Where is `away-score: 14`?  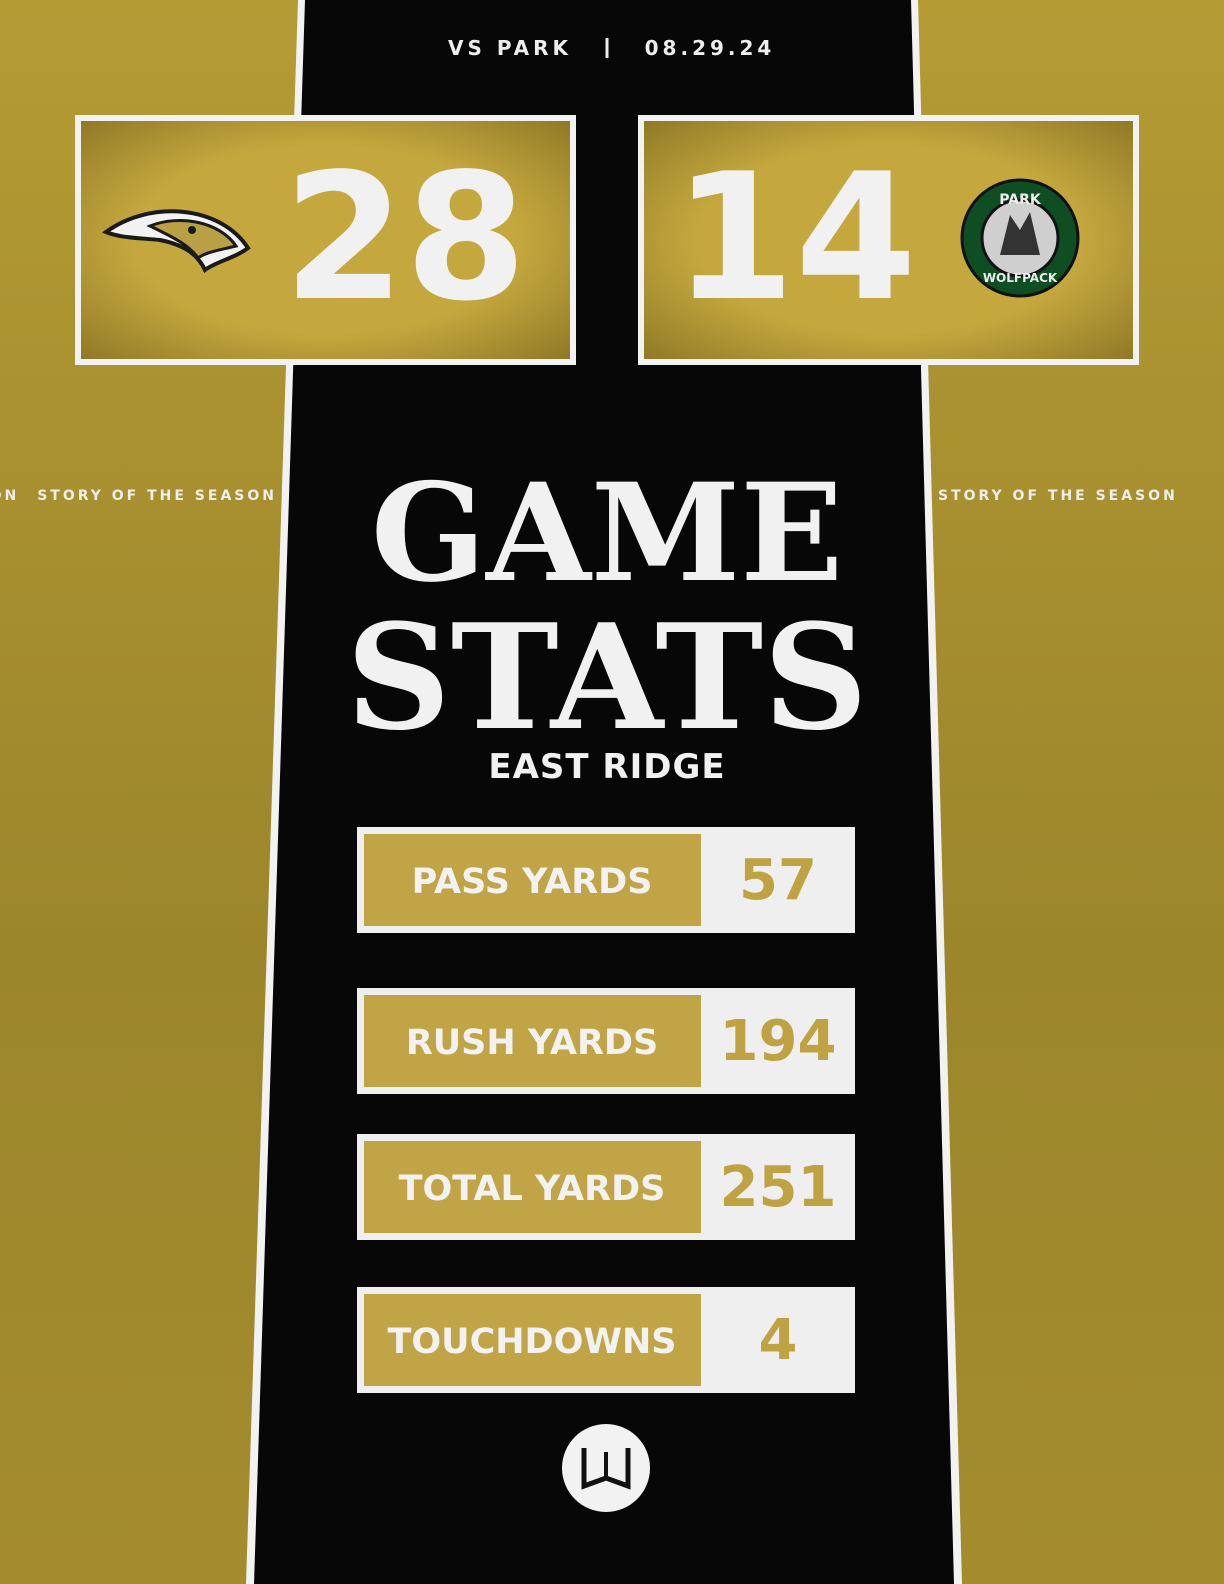
away-score: 14 is located at coordinates (795, 238).